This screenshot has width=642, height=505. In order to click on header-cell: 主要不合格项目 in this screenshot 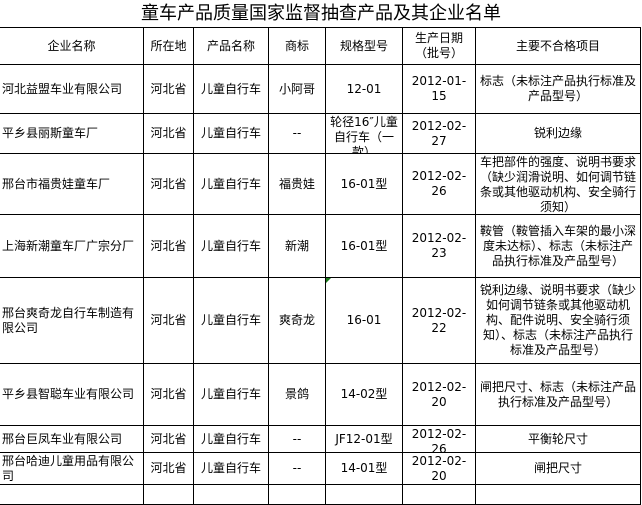, I will do `click(558, 46)`.